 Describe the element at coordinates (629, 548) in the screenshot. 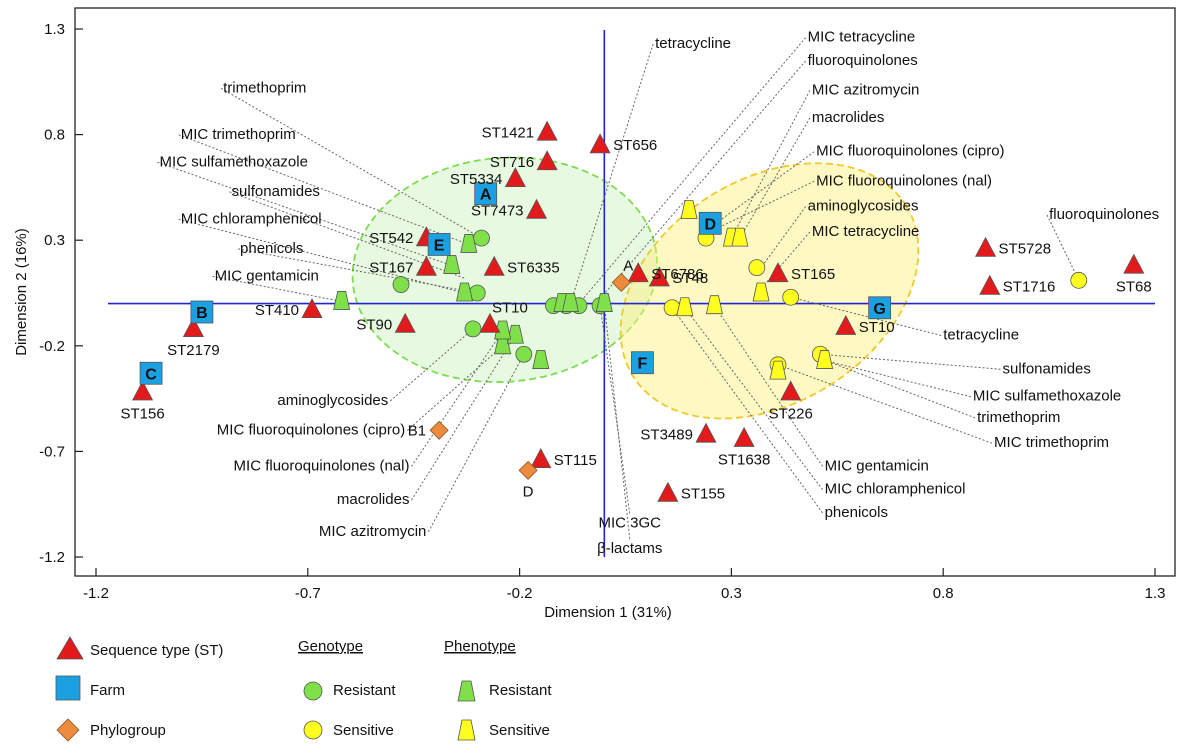

I see `variable-label: β-lactams` at that location.